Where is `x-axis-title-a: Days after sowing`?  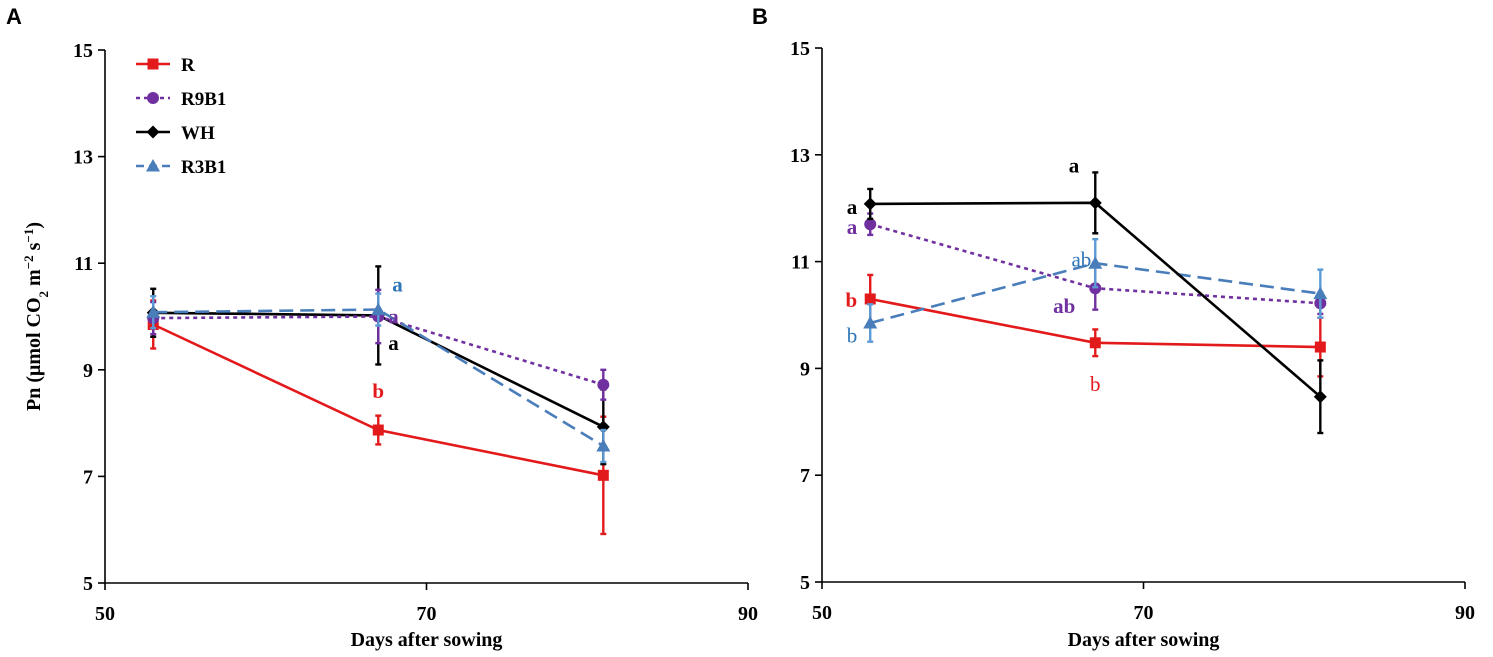
x-axis-title-a: Days after sowing is located at coordinates (427, 640).